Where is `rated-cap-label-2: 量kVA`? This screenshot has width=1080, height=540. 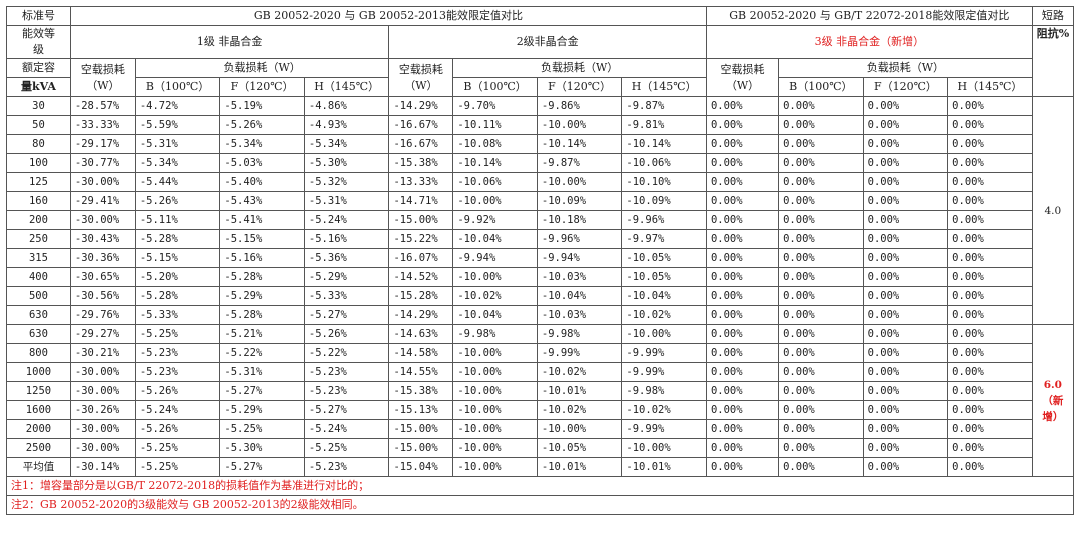 rated-cap-label-2: 量kVA is located at coordinates (38, 87).